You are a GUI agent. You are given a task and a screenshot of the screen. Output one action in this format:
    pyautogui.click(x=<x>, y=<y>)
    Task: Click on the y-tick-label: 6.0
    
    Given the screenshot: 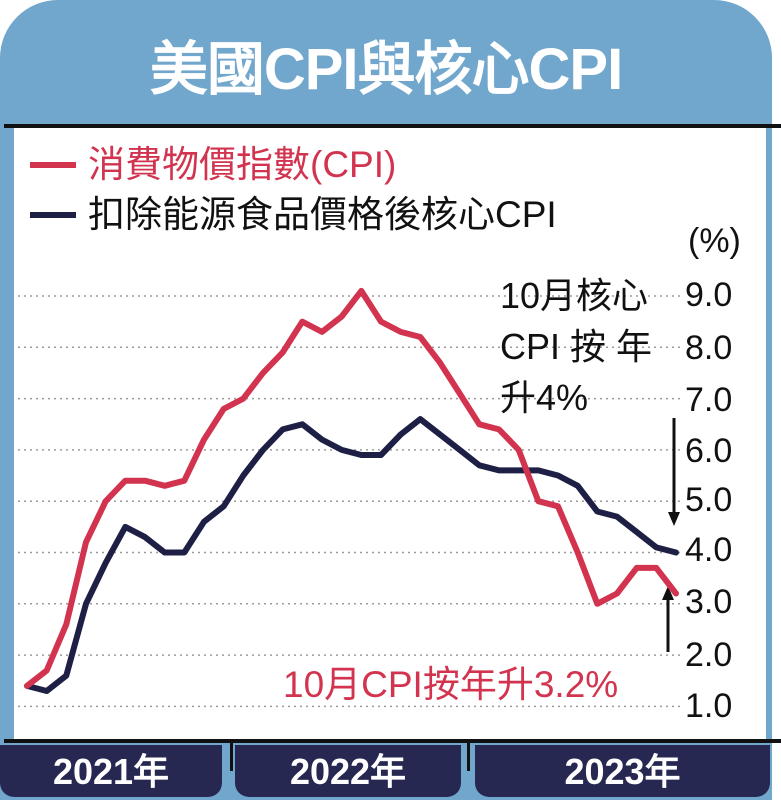 What is the action you would take?
    pyautogui.click(x=709, y=451)
    